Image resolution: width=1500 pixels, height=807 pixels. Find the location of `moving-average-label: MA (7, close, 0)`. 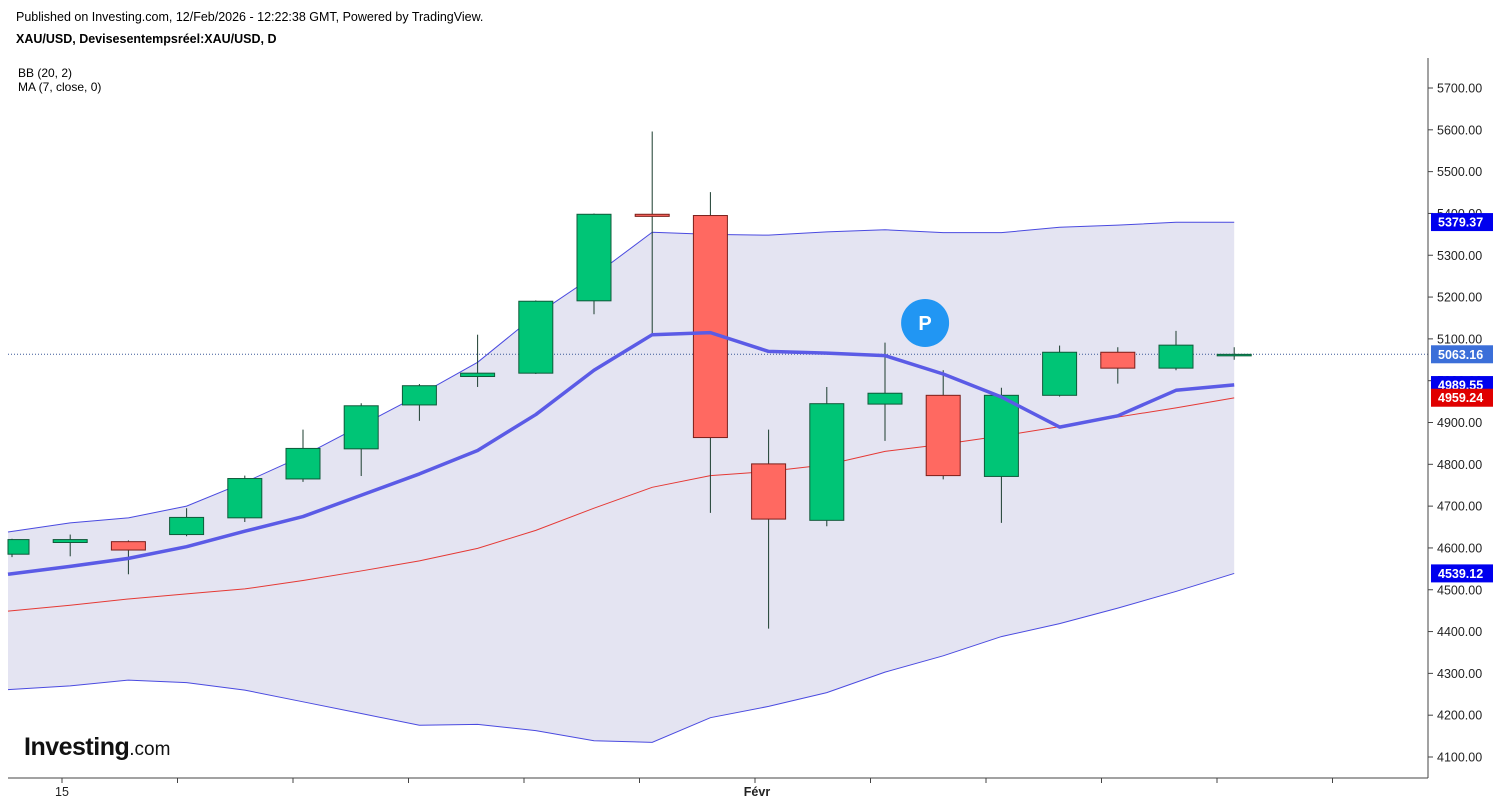

moving-average-label: MA (7, close, 0) is located at coordinates (60, 87).